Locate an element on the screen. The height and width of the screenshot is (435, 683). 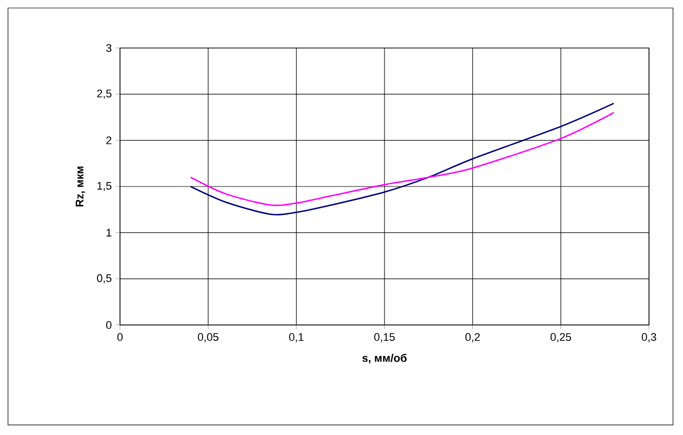
x-tick-label: 0 is located at coordinates (120, 337).